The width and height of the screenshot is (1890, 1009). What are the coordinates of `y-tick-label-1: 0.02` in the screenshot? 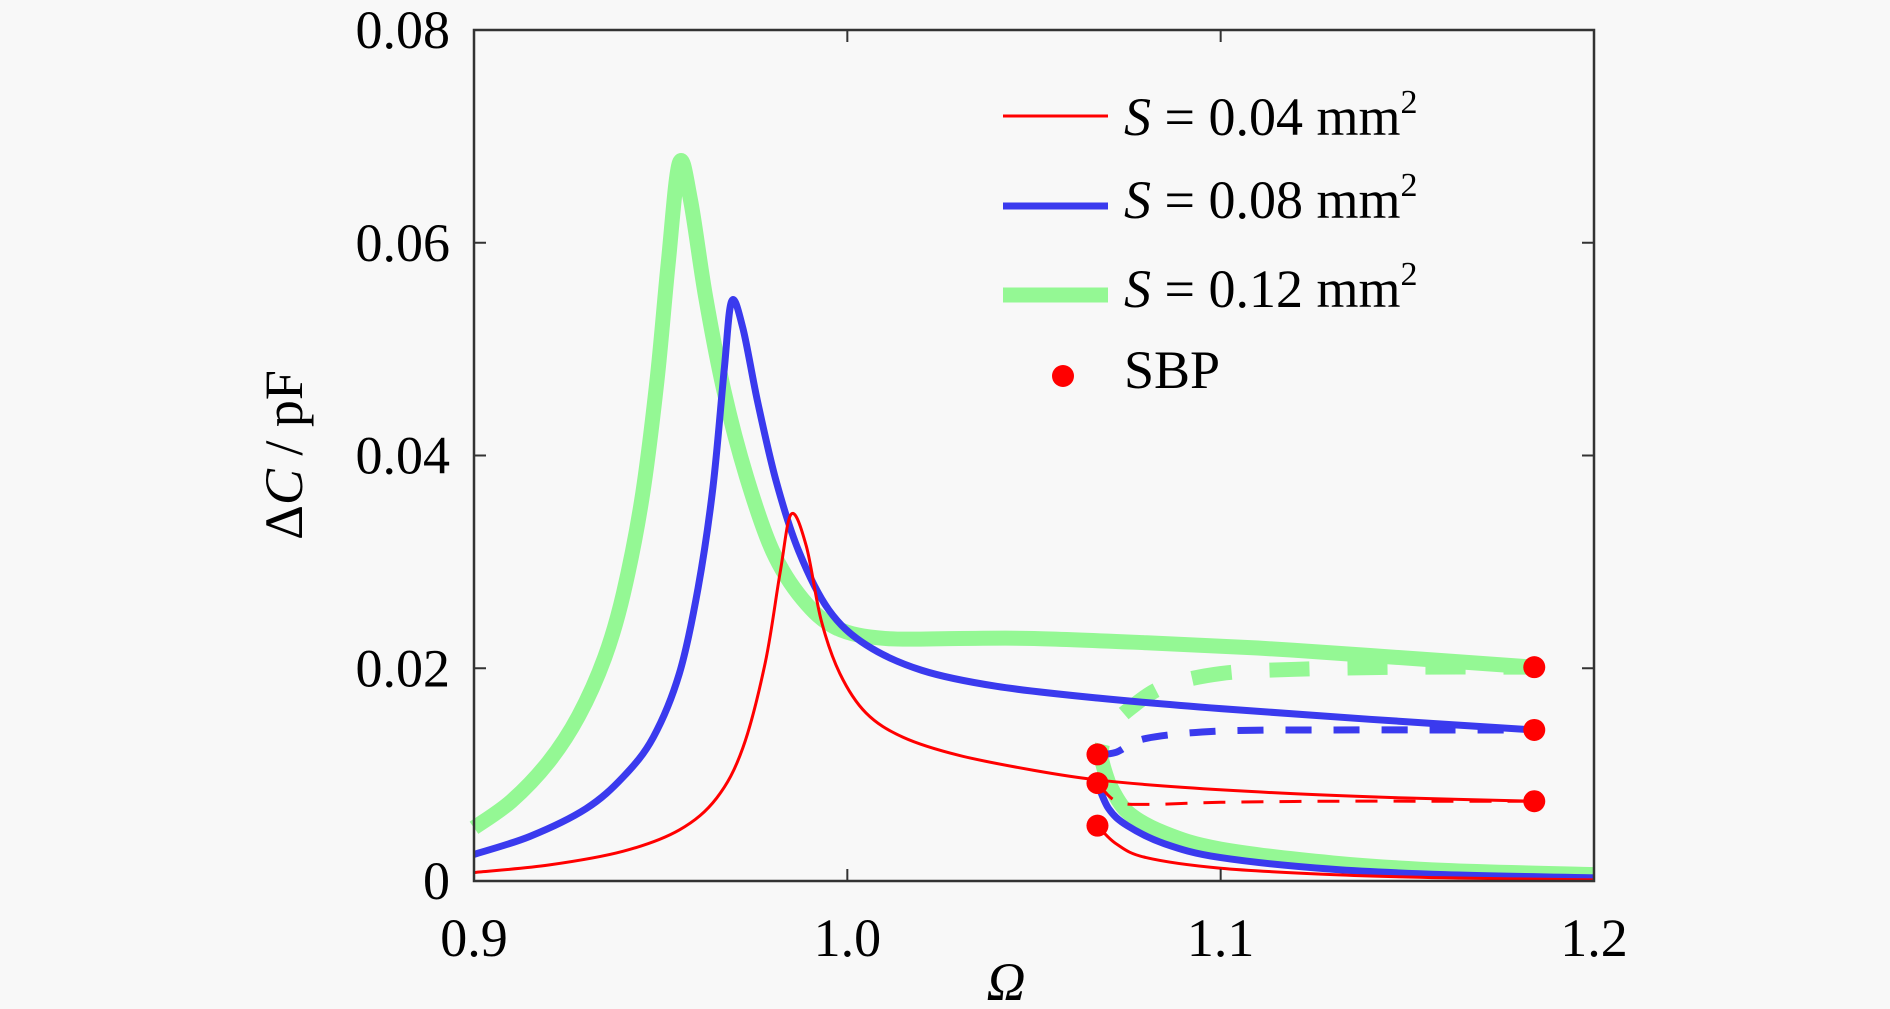 It's located at (403, 668).